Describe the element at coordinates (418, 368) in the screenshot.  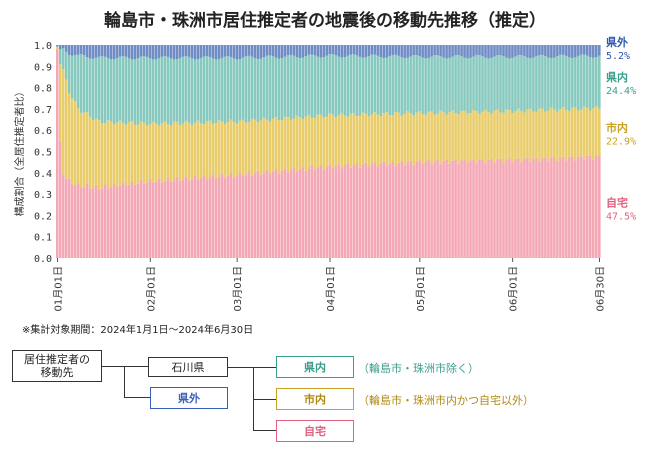
I see `tree-pref-note: （輪島市・珠洲市除く）` at that location.